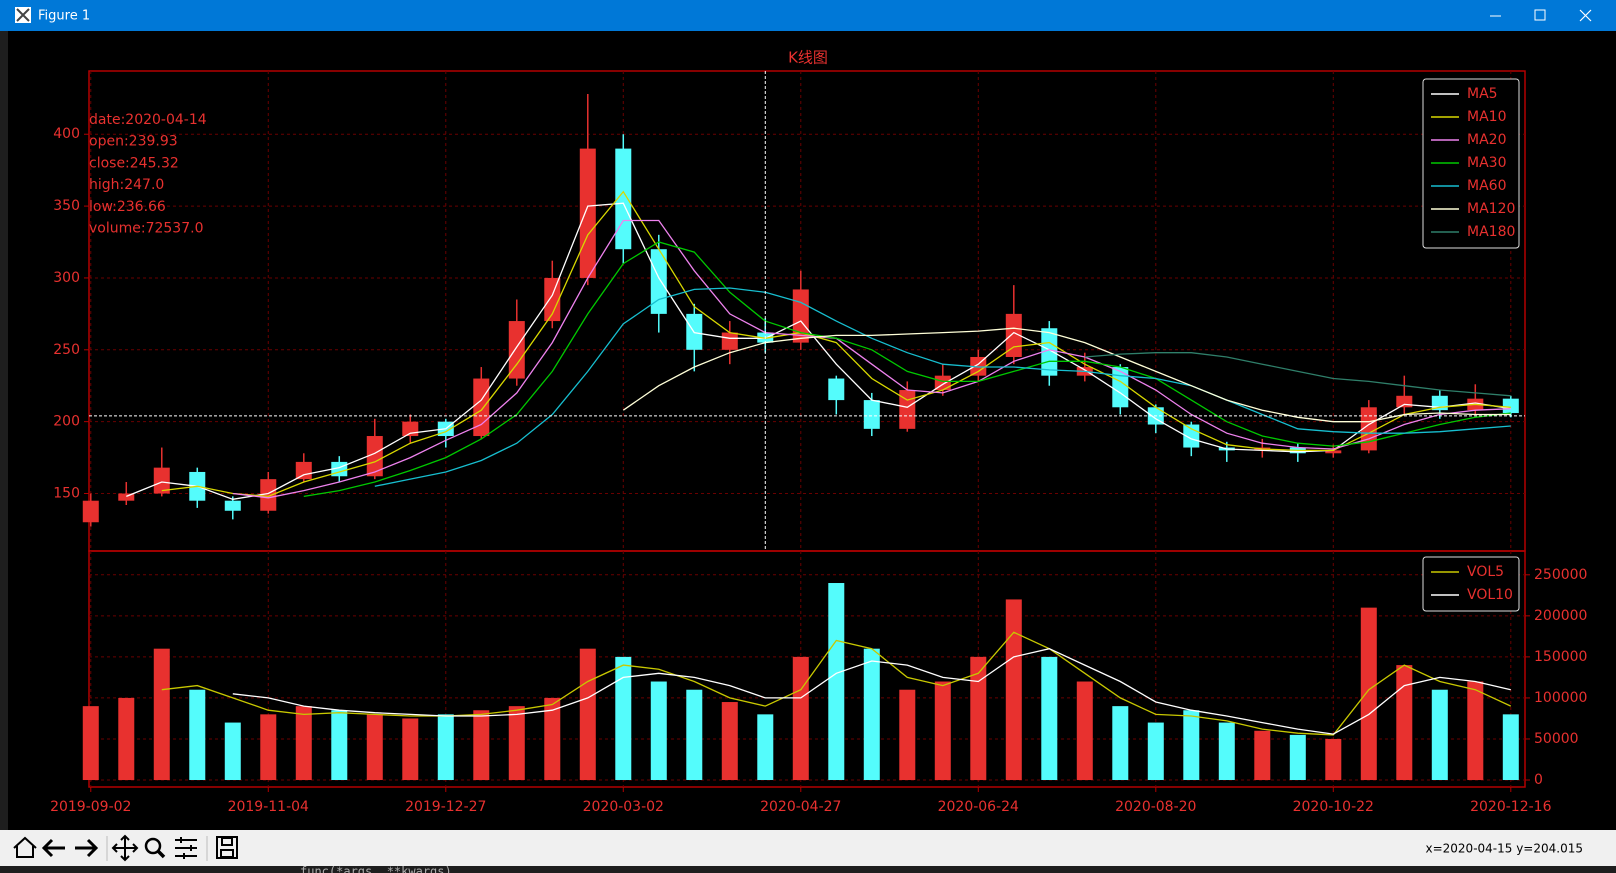 This screenshot has width=1616, height=873. What do you see at coordinates (133, 142) in the screenshot?
I see `info-text: open:239.93` at bounding box center [133, 142].